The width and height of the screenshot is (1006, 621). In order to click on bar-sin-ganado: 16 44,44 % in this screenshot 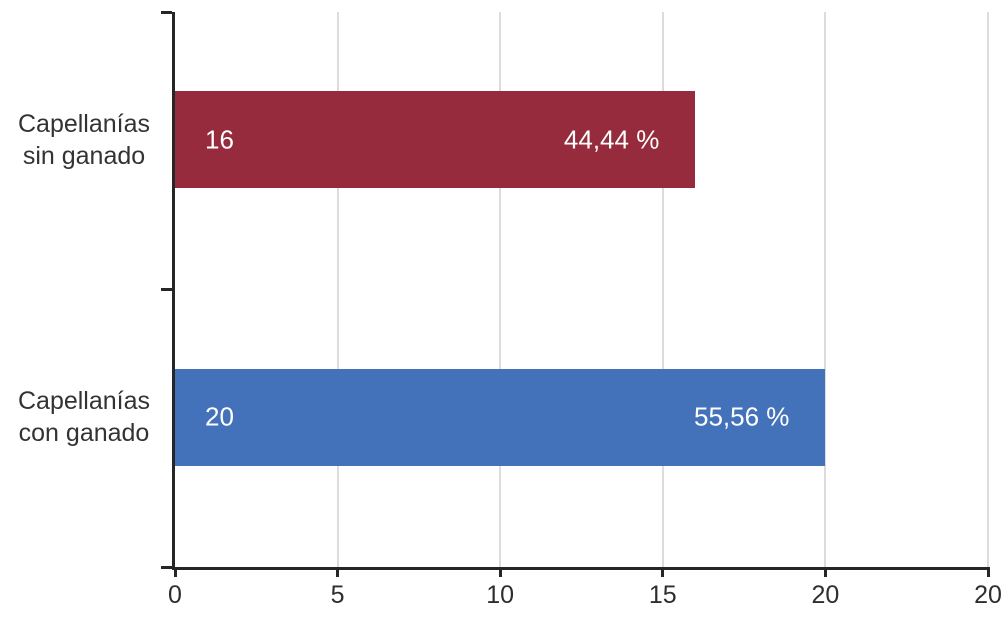, I will do `click(435, 139)`.